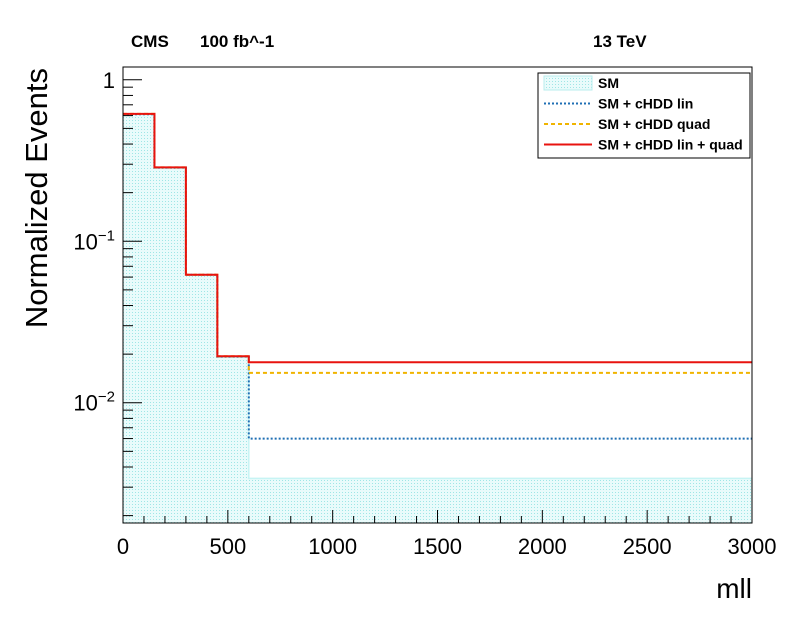  Describe the element at coordinates (670, 145) in the screenshot. I see `legend-label-sm-chdd-lin-quad: SM + cHDD lin + quad` at that location.